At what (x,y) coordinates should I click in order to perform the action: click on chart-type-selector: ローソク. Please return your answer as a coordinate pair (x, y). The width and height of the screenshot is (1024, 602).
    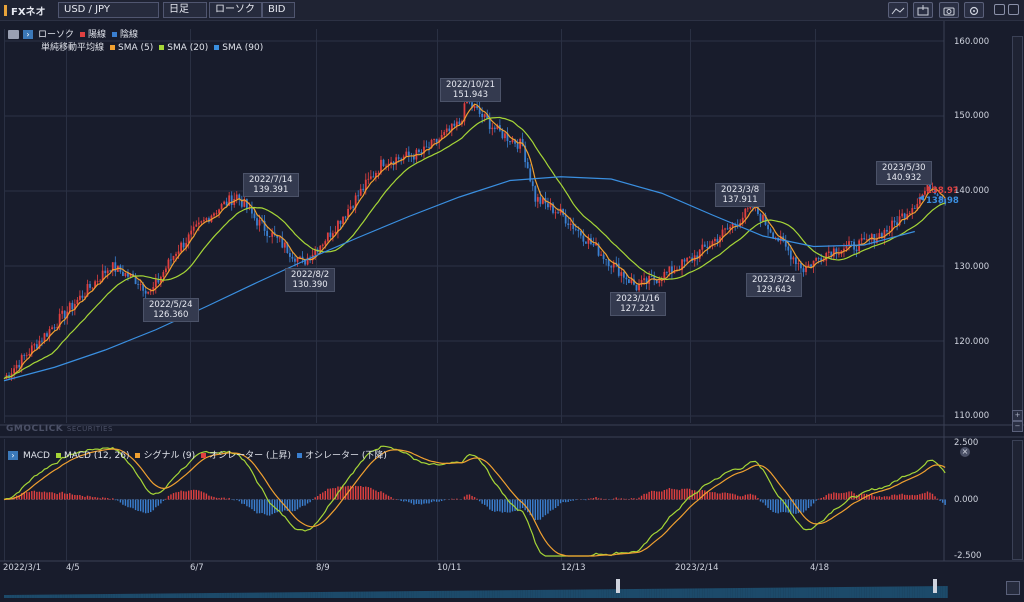
    Looking at the image, I should click on (235, 10).